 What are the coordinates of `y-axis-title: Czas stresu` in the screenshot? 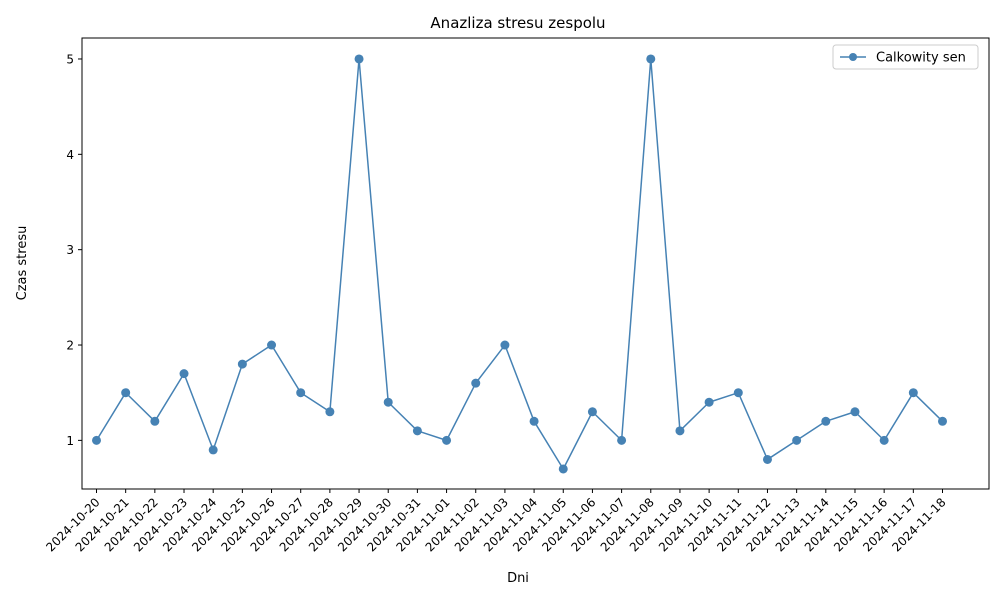 It's located at (22, 263).